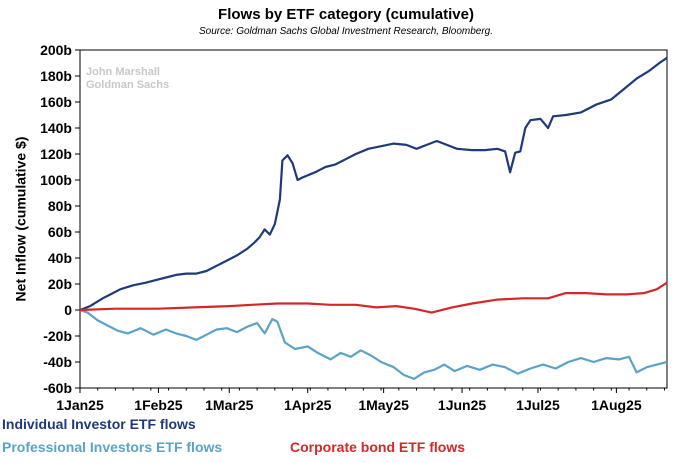 This screenshot has height=463, width=680. I want to click on series-corporate-bond, so click(373, 297).